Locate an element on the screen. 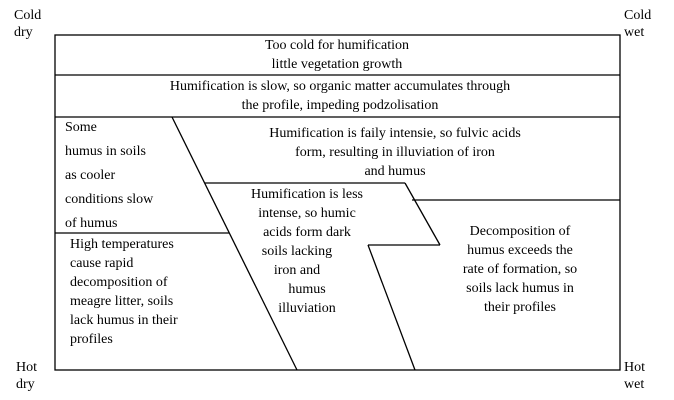  region-text: meagre litter, soils is located at coordinates (121, 301).